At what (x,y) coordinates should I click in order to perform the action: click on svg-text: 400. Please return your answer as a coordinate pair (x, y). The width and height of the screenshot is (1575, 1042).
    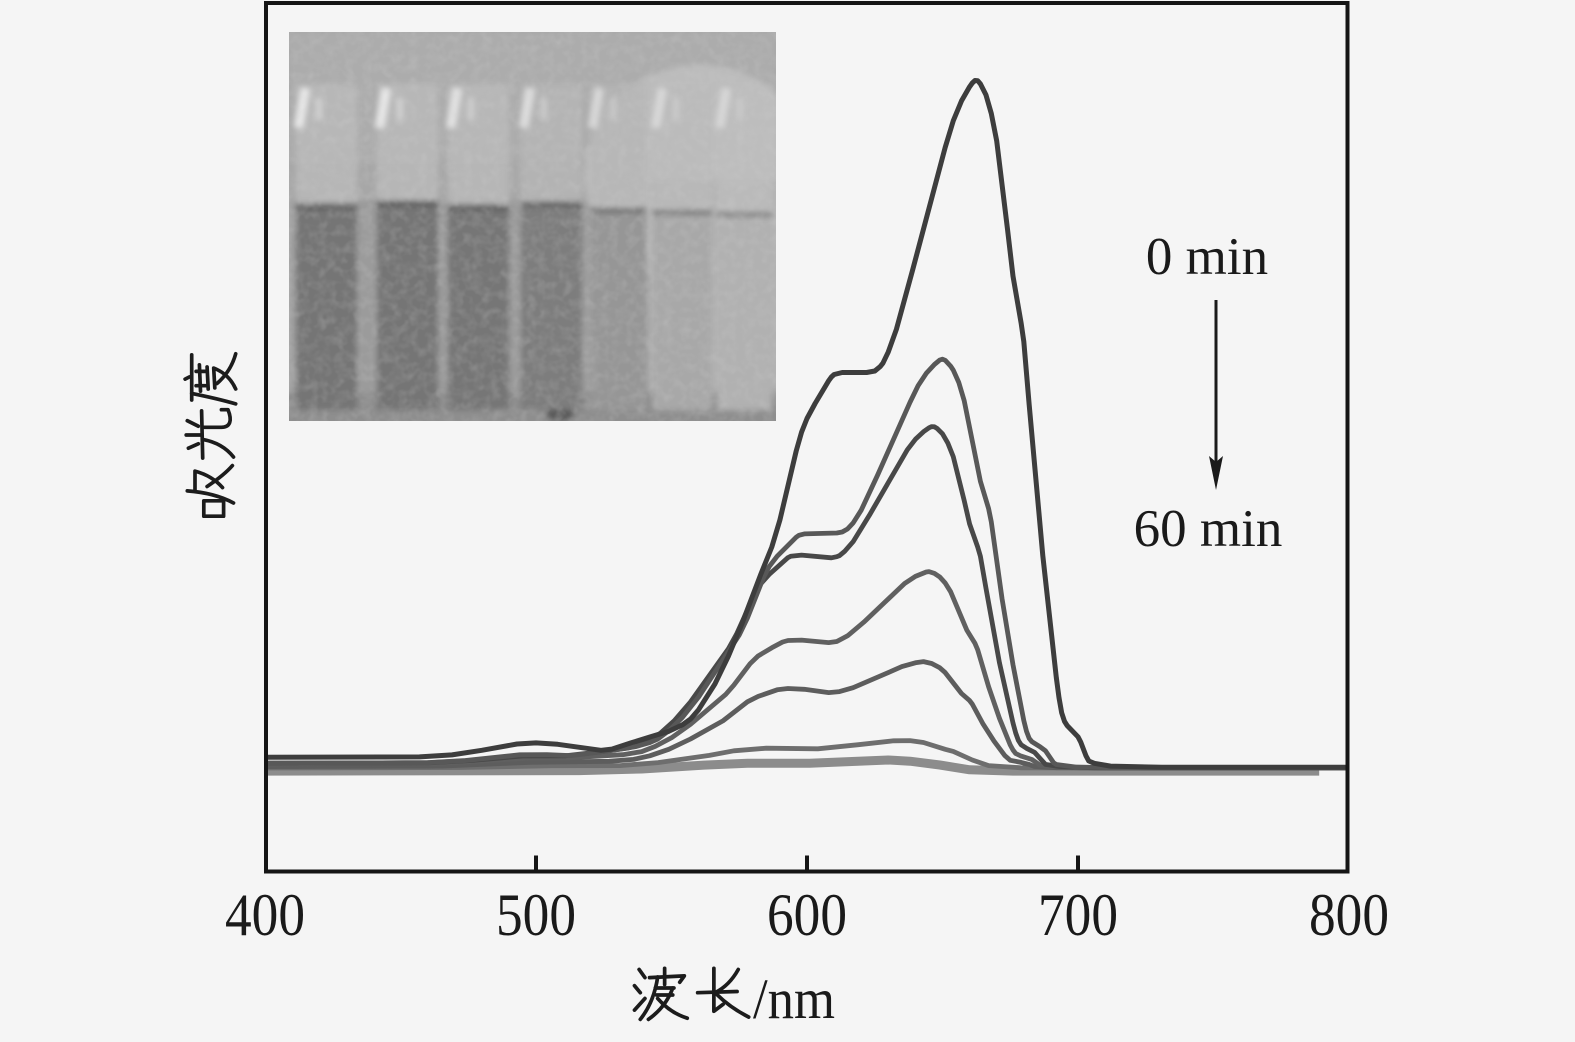
    Looking at the image, I should click on (265, 915).